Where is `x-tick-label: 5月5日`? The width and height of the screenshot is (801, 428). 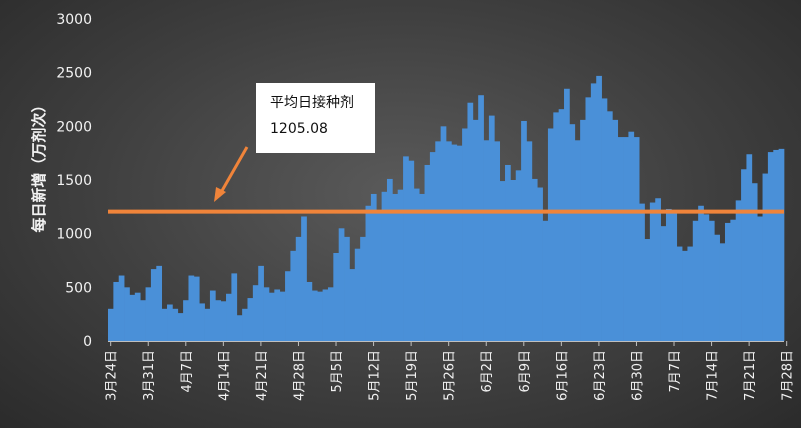 x-tick-label: 5月5日 is located at coordinates (337, 371).